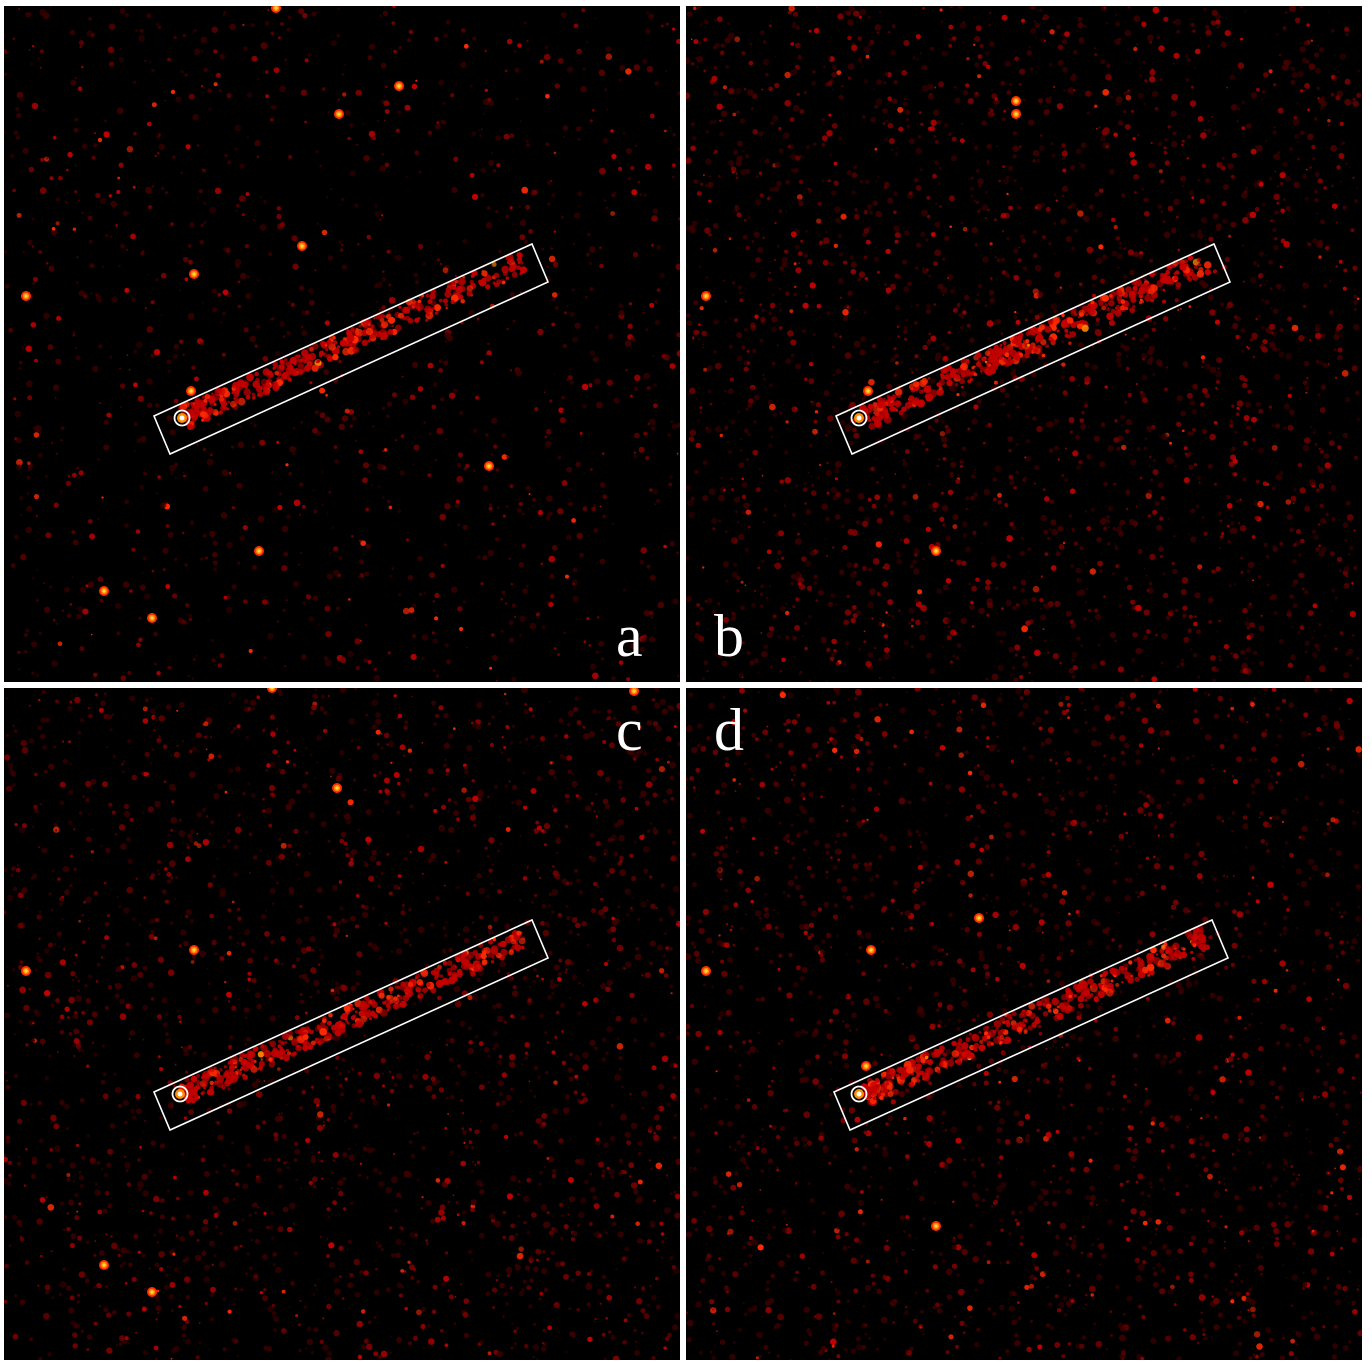 This screenshot has height=1362, width=1372. Describe the element at coordinates (729, 730) in the screenshot. I see `panel-label-d: d` at that location.